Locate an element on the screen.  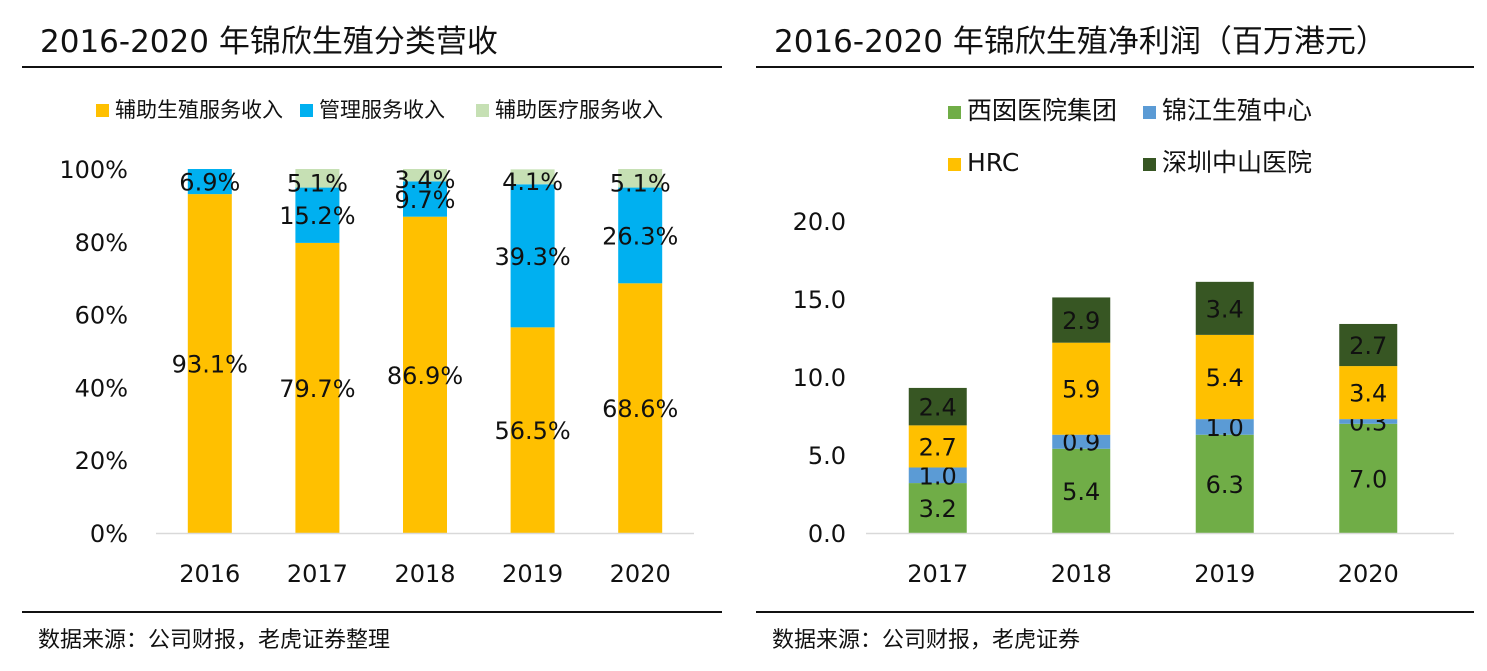
data-label: 5.9 is located at coordinates (1081, 390).